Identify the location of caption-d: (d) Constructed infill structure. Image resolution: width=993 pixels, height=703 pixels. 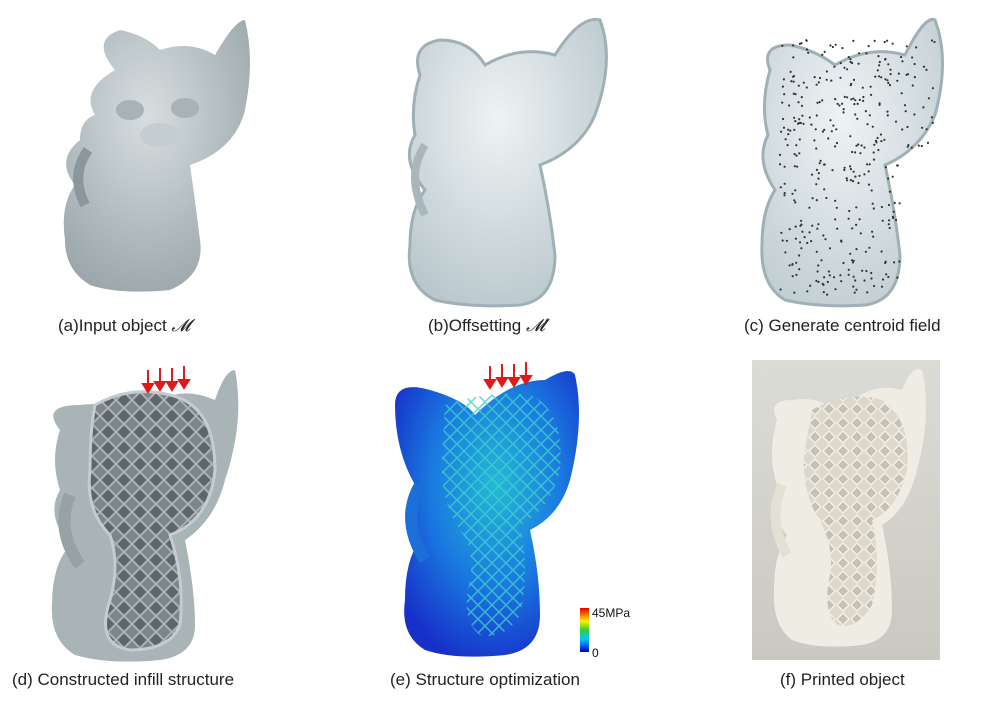
(123, 679).